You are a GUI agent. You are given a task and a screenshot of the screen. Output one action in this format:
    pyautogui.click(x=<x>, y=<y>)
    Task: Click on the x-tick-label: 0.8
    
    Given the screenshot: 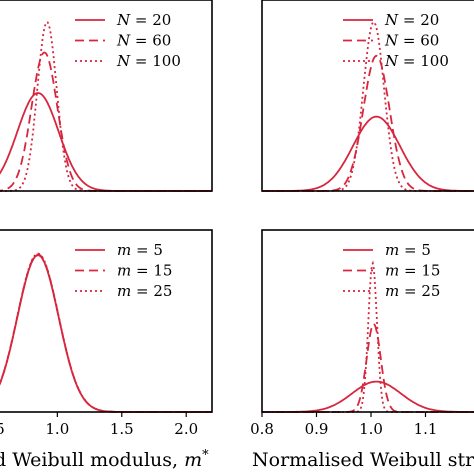 What is the action you would take?
    pyautogui.click(x=262, y=429)
    